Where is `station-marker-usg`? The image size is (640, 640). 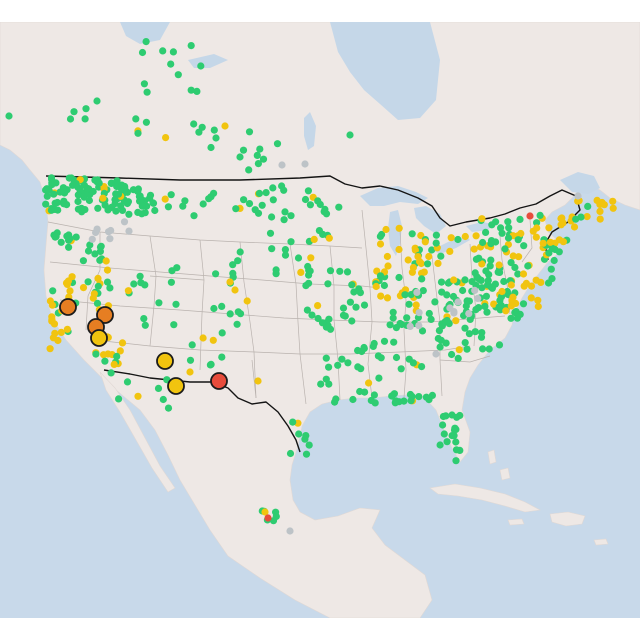
station-marker-usg is located at coordinates (68, 307).